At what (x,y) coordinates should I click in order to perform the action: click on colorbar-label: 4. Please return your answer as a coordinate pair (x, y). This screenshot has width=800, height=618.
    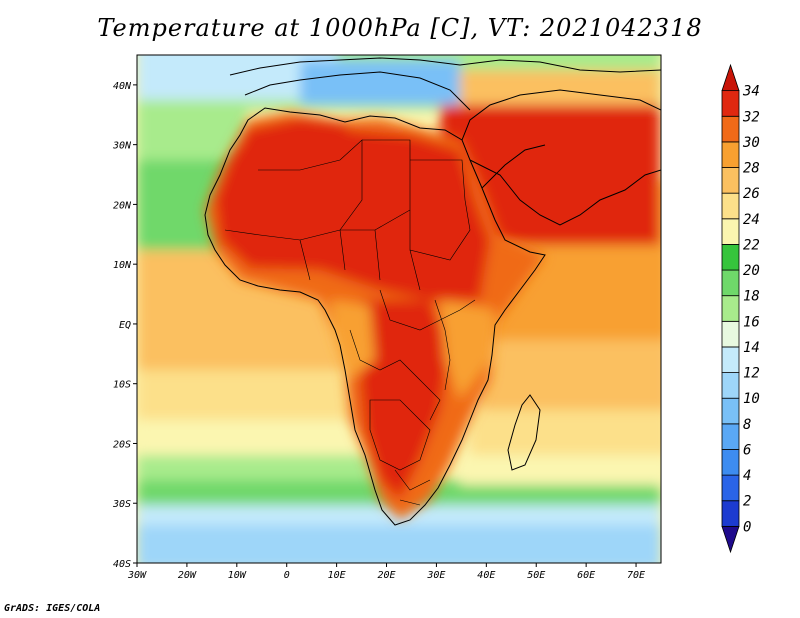
    Looking at the image, I should click on (747, 476).